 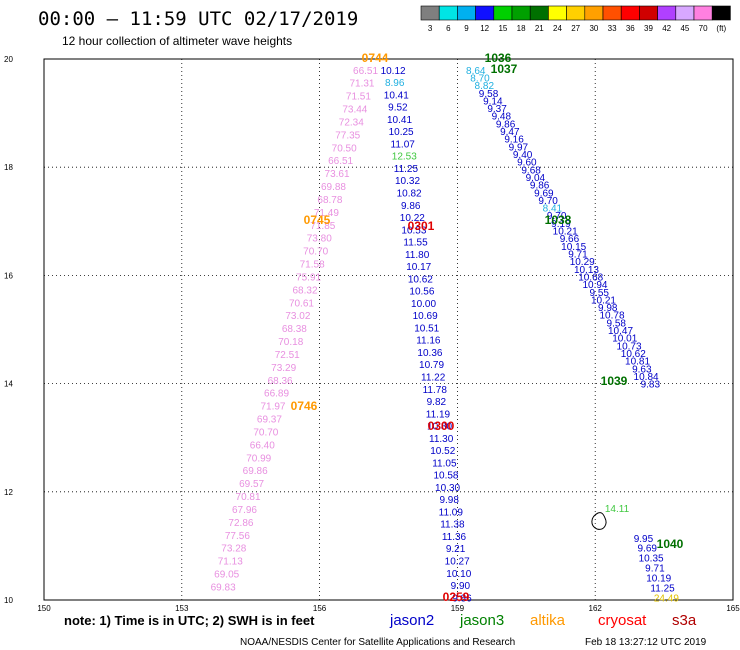 What do you see at coordinates (358, 97) in the screenshot?
I see `wave-height-value: 71.51` at bounding box center [358, 97].